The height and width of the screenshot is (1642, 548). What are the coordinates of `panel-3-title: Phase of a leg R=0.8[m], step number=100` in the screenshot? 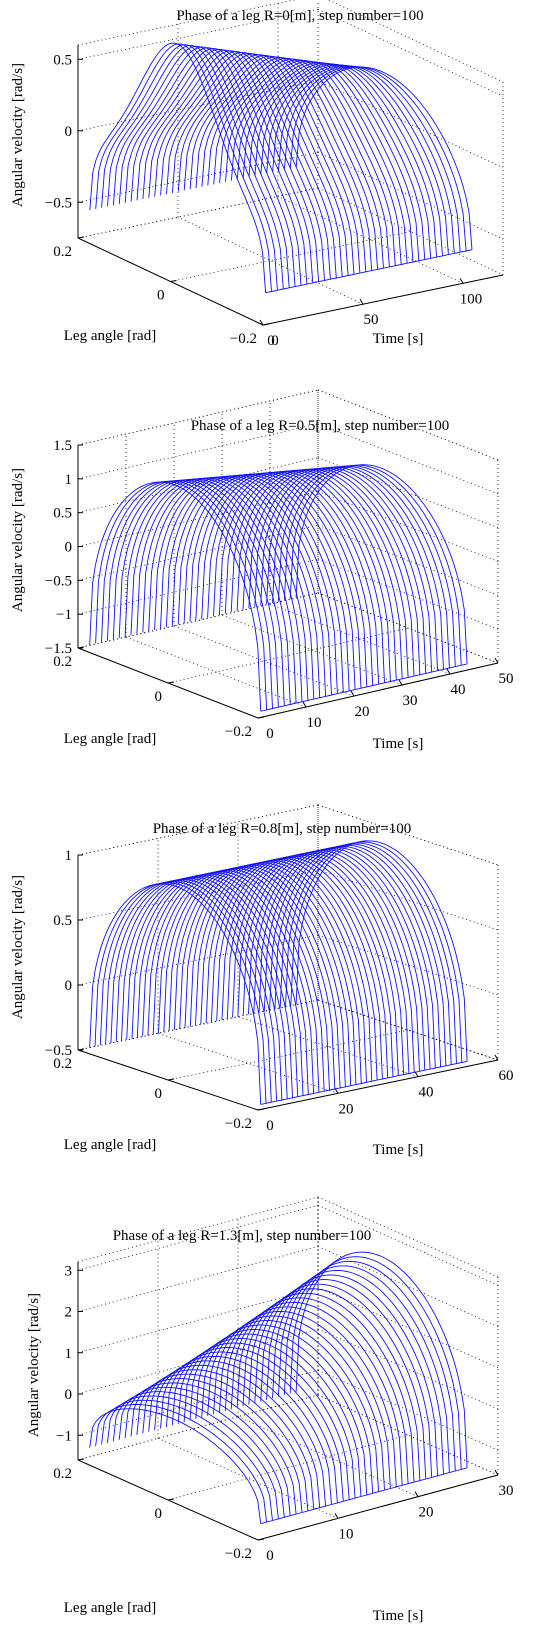 It's located at (282, 829).